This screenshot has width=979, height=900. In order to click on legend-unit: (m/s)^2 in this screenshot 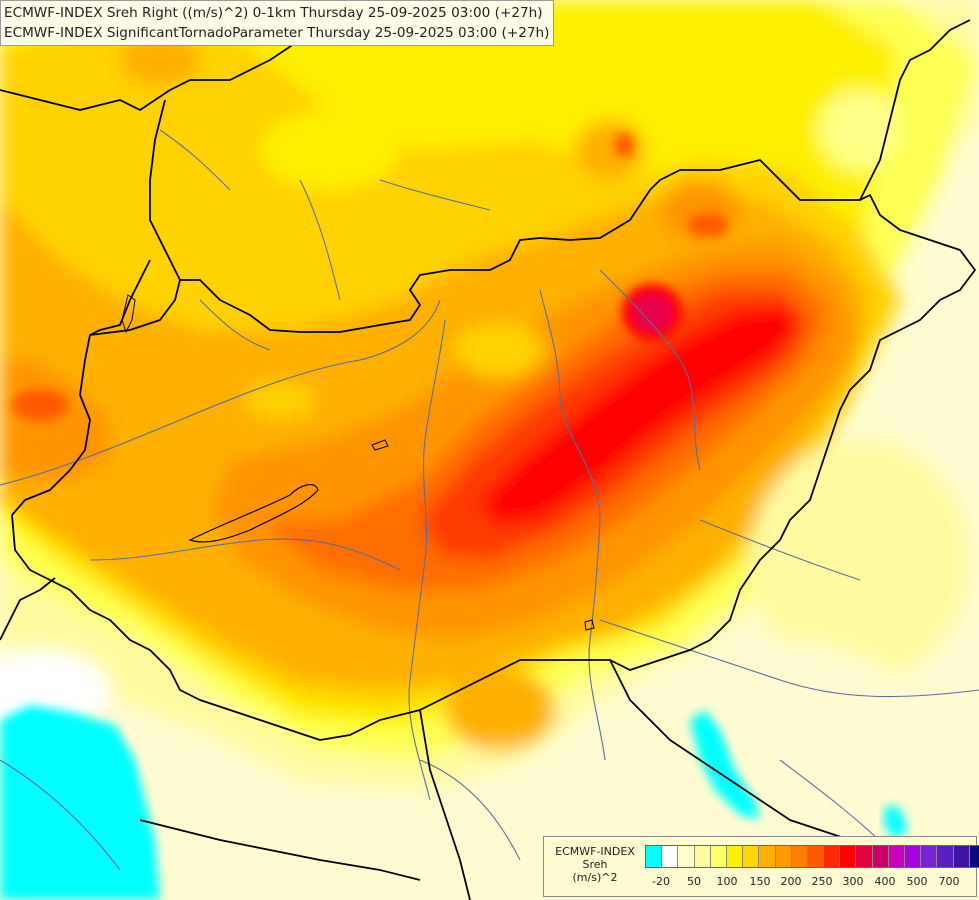, I will do `click(595, 877)`.